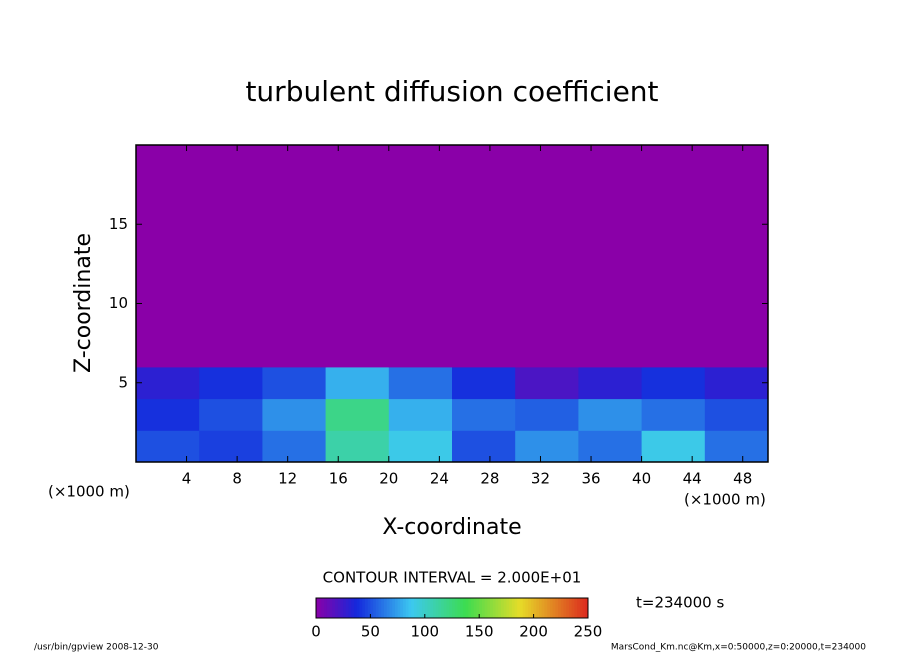  I want to click on x-axis-label: X-coordinate, so click(451, 527).